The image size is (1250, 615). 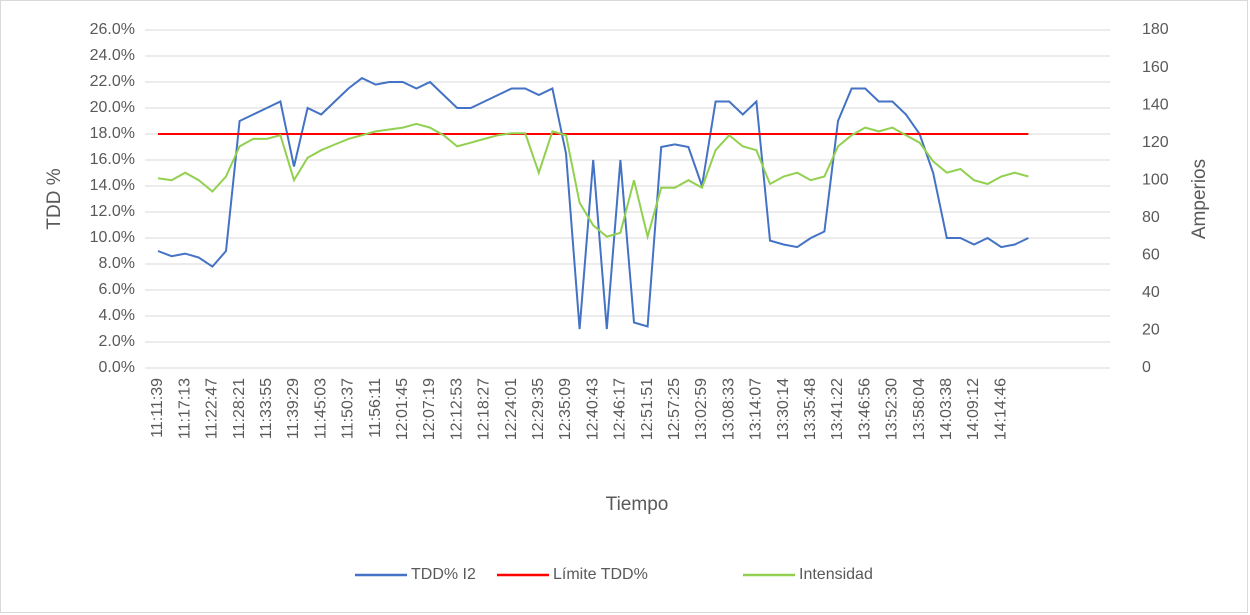 What do you see at coordinates (565, 409) in the screenshot?
I see `x-tick-label: 12:35:09` at bounding box center [565, 409].